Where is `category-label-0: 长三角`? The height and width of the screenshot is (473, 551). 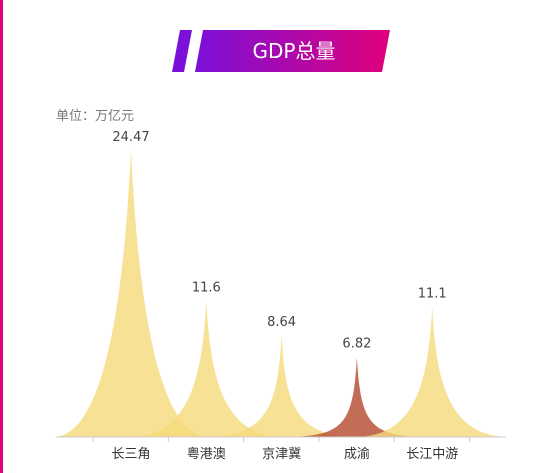 category-label-0: 长三角 is located at coordinates (130, 454).